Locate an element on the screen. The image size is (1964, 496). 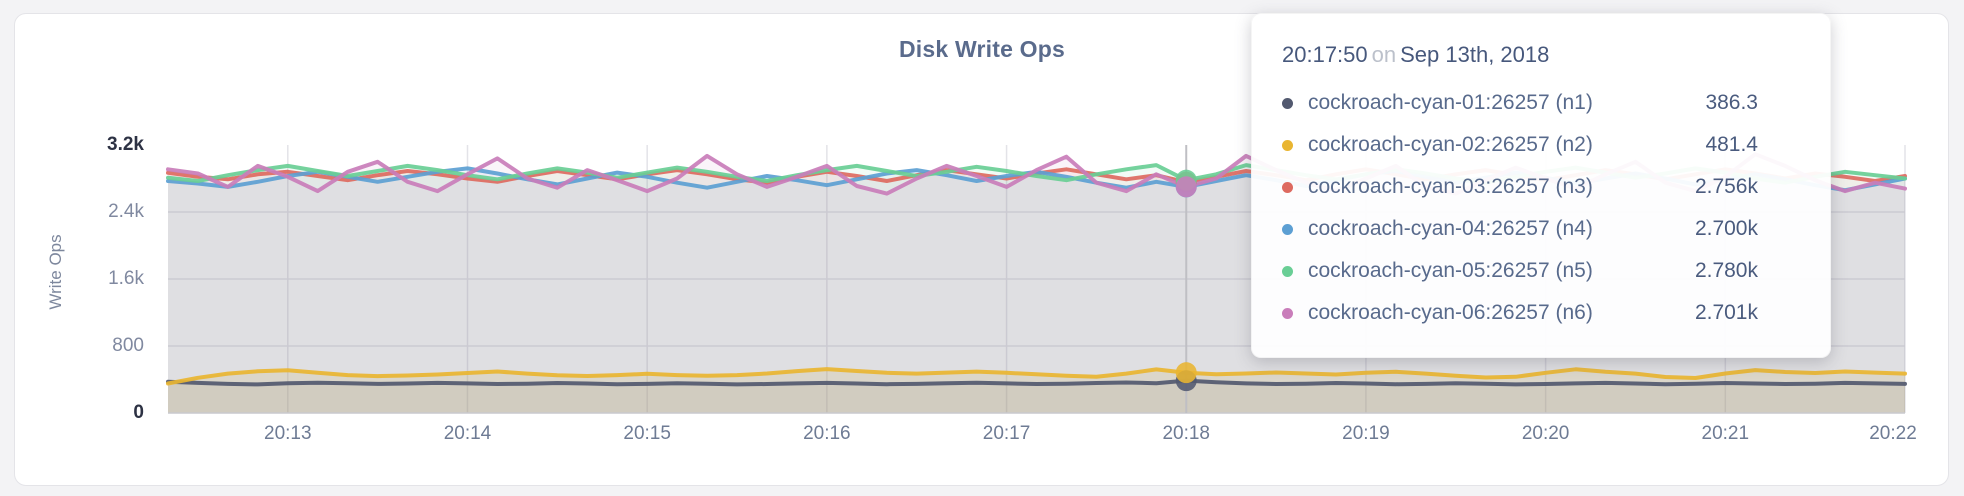
y-axis-label: Write Ops is located at coordinates (55, 272).